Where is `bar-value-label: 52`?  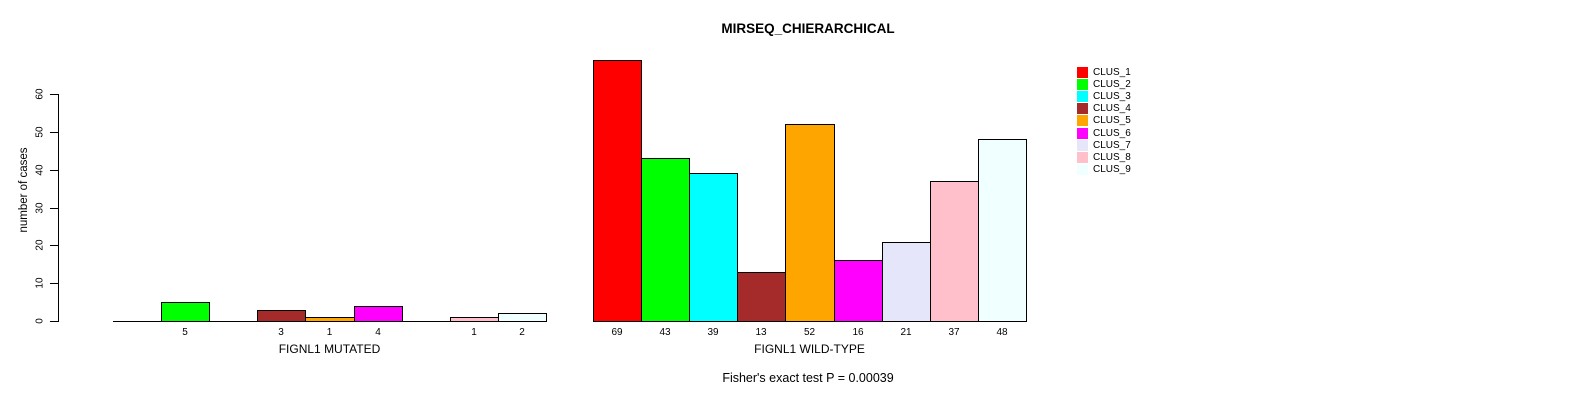
bar-value-label: 52 is located at coordinates (809, 332).